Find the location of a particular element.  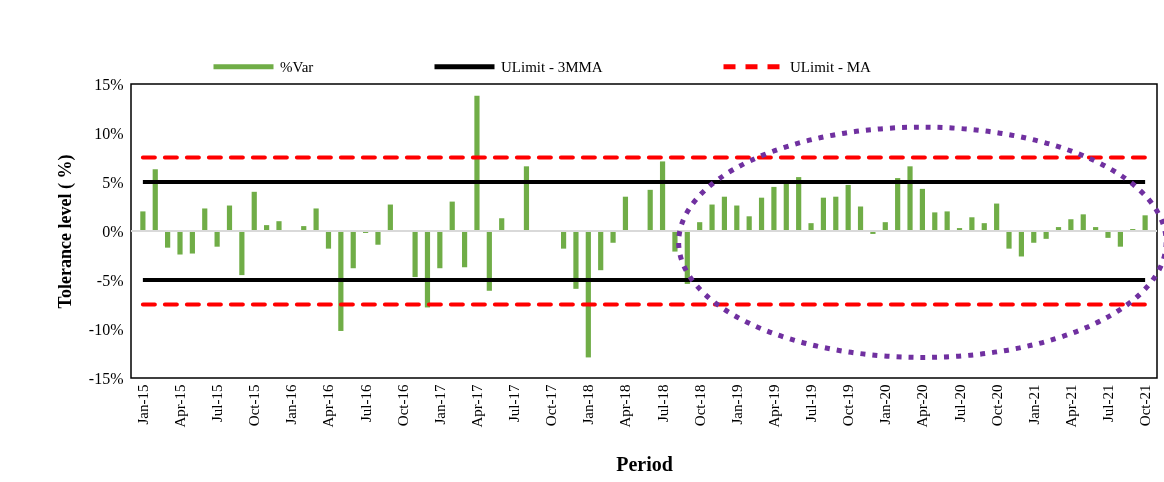

y-tick-label: 5% is located at coordinates (113, 182).